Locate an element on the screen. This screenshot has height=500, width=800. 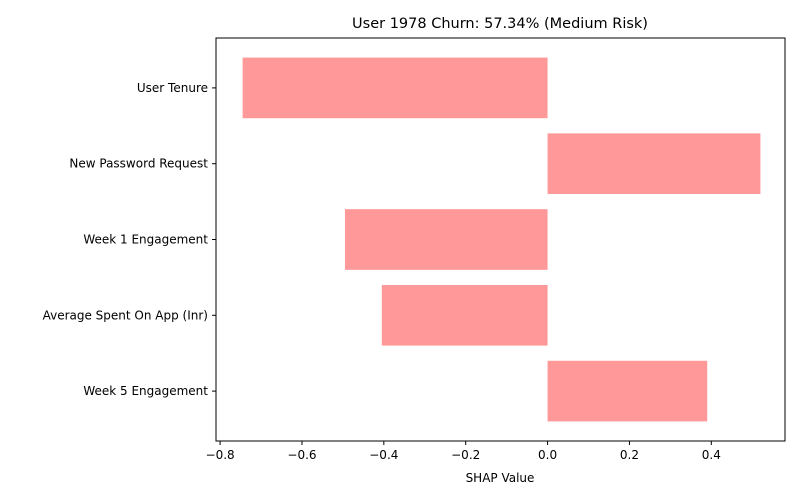
x-tick-label: −0.4 is located at coordinates (383, 455).